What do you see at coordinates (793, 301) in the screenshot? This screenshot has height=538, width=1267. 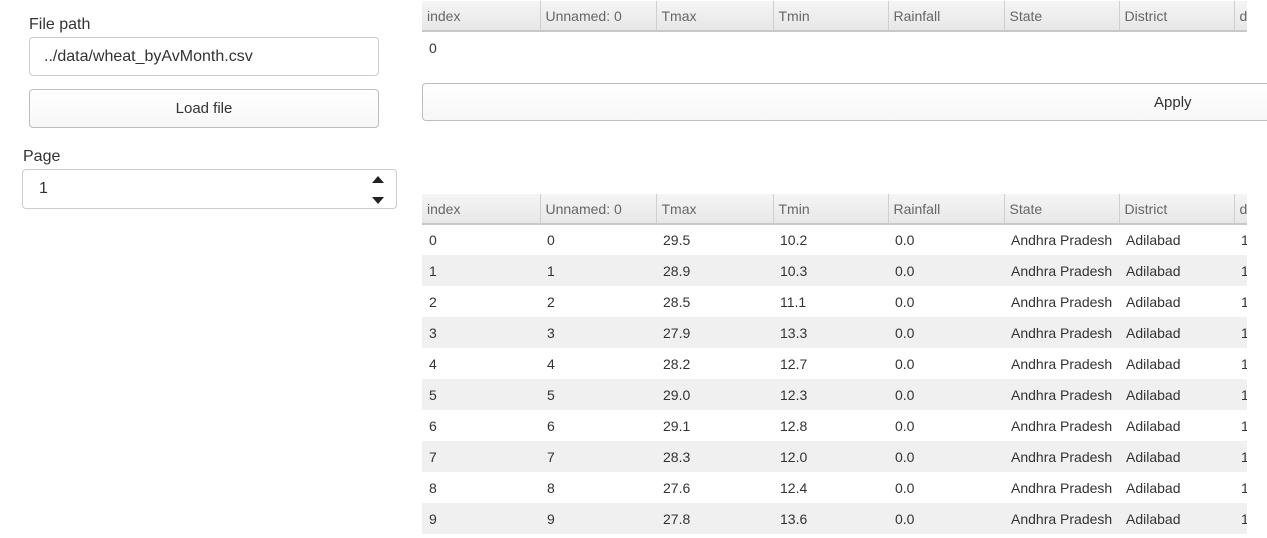 I see `data-table-cell: 11.1` at bounding box center [793, 301].